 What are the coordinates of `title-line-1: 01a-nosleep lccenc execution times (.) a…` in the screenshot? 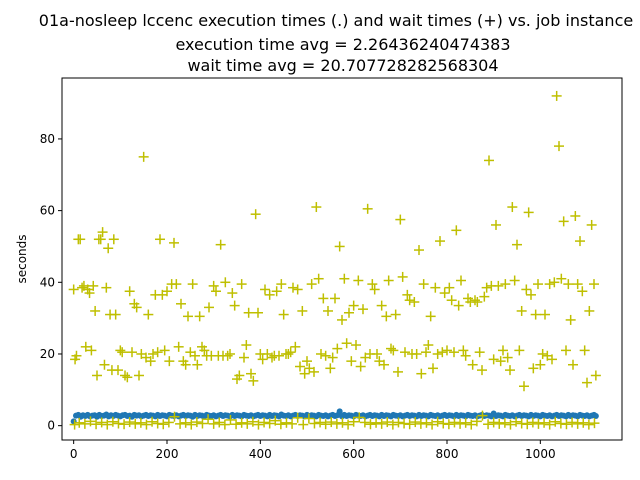 It's located at (336, 20).